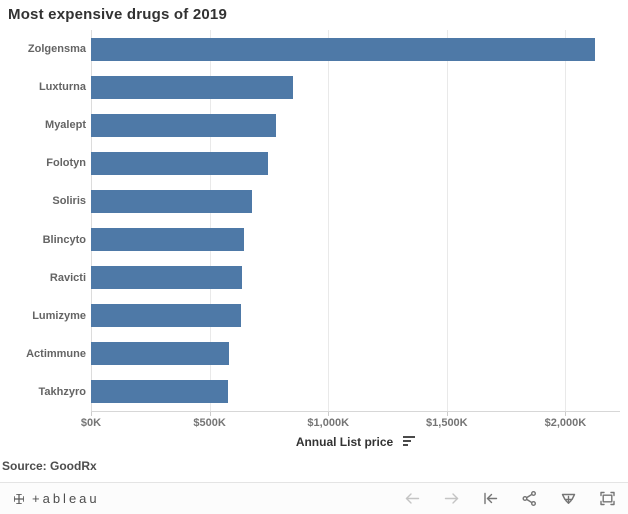 The width and height of the screenshot is (628, 514). Describe the element at coordinates (65, 125) in the screenshot. I see `category-label-myalept: Myalept` at that location.